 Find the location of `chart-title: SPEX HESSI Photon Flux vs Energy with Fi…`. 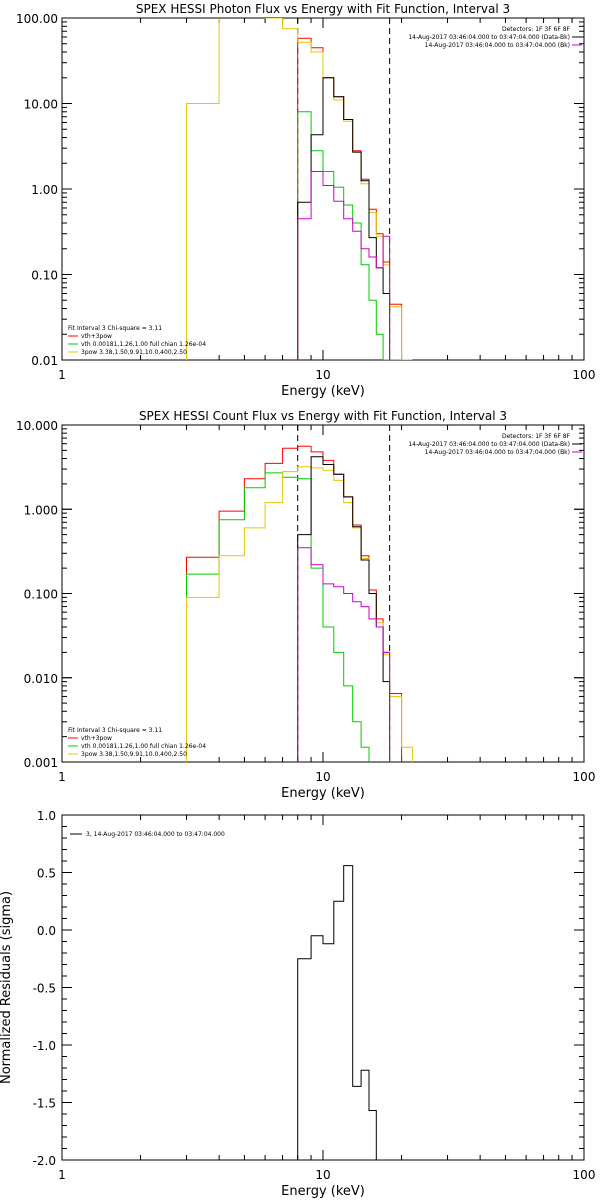

chart-title: SPEX HESSI Photon Flux vs Energy with Fi… is located at coordinates (323, 9).